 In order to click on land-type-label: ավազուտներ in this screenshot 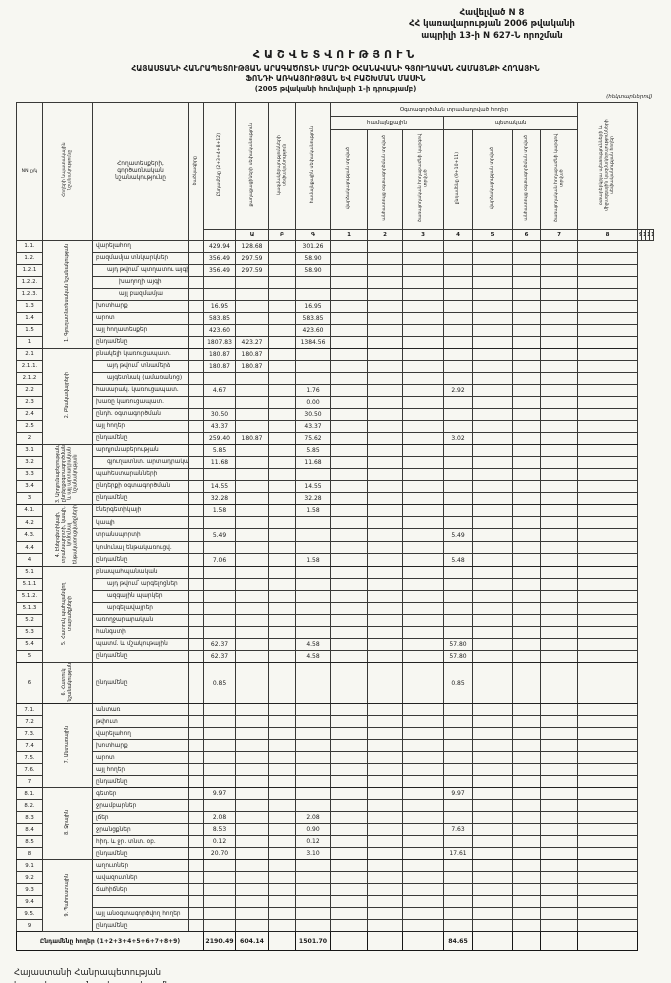, I will do `click(140, 878)`.